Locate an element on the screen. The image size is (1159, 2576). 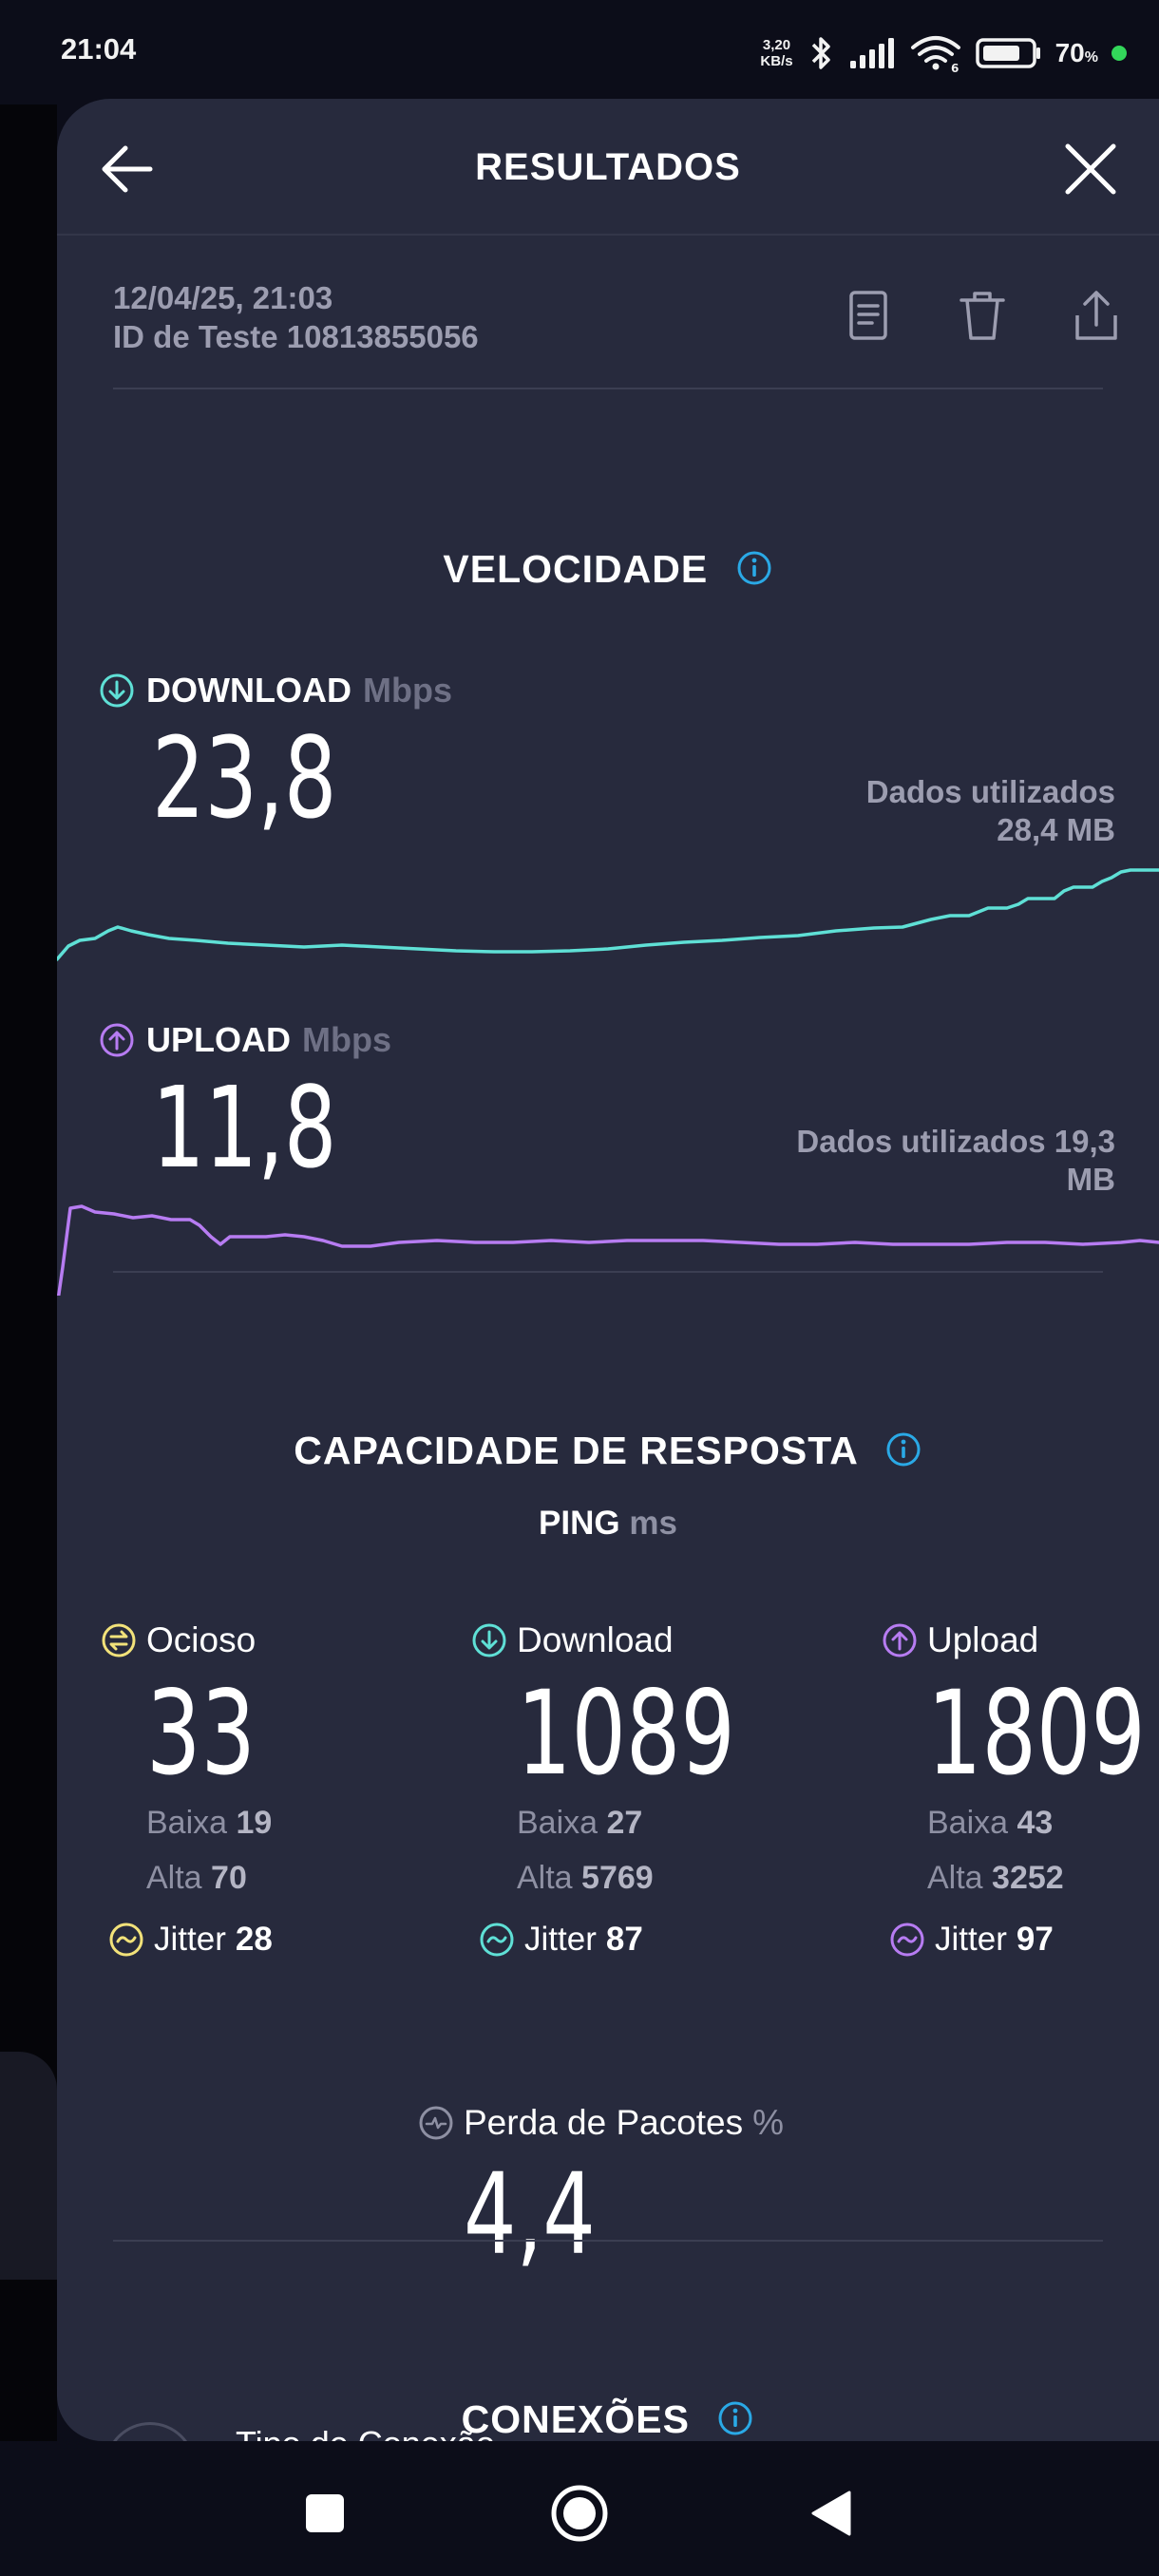
svg-text: 6 is located at coordinates (955, 68).